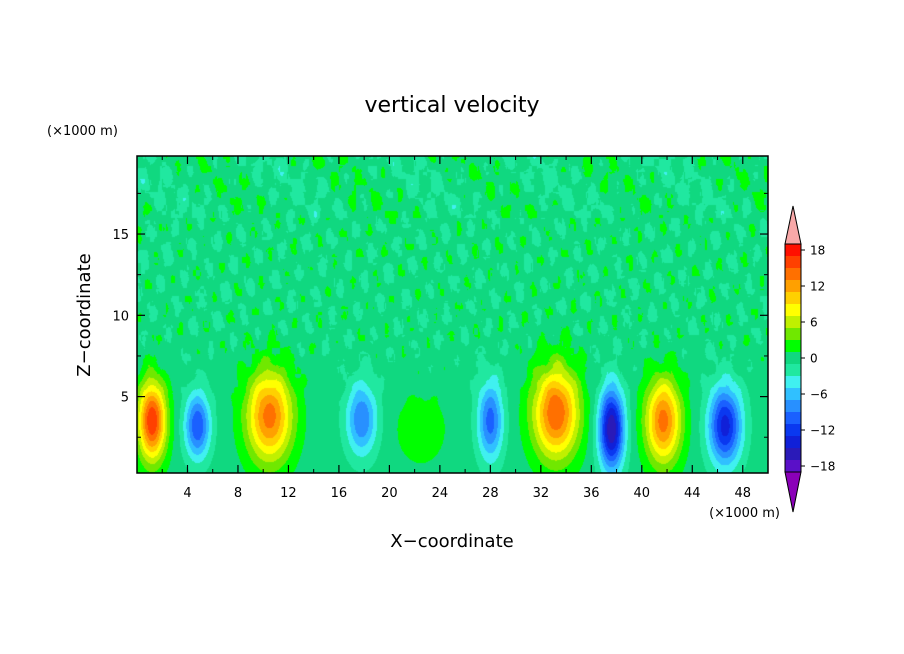  I want to click on colorbar-tick-label: −18, so click(822, 467).